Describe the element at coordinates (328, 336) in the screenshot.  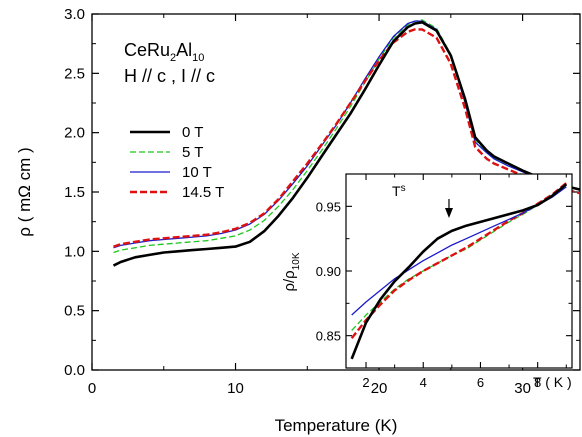
I see `inset-y-tick-label: 0.85` at that location.